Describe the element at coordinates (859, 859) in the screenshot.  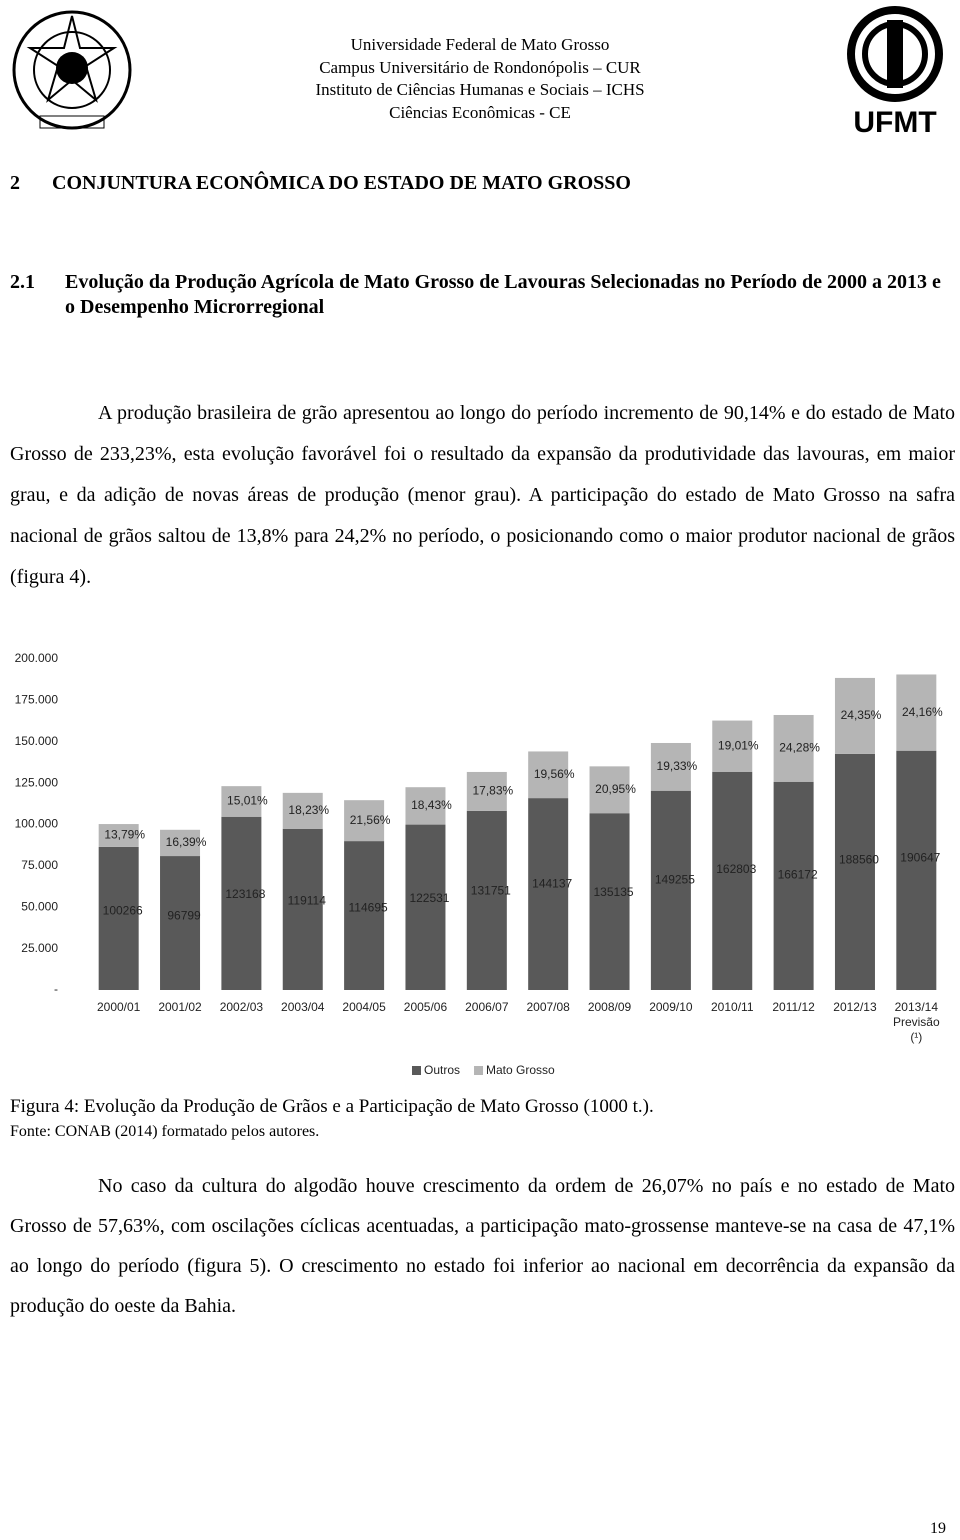
I see `total-label: 188560` at that location.